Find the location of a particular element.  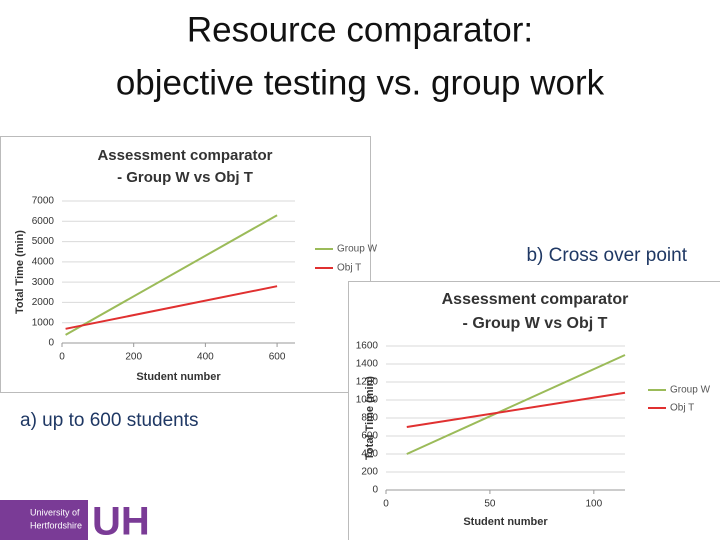

y-tick-label: 200 is located at coordinates (369, 472).